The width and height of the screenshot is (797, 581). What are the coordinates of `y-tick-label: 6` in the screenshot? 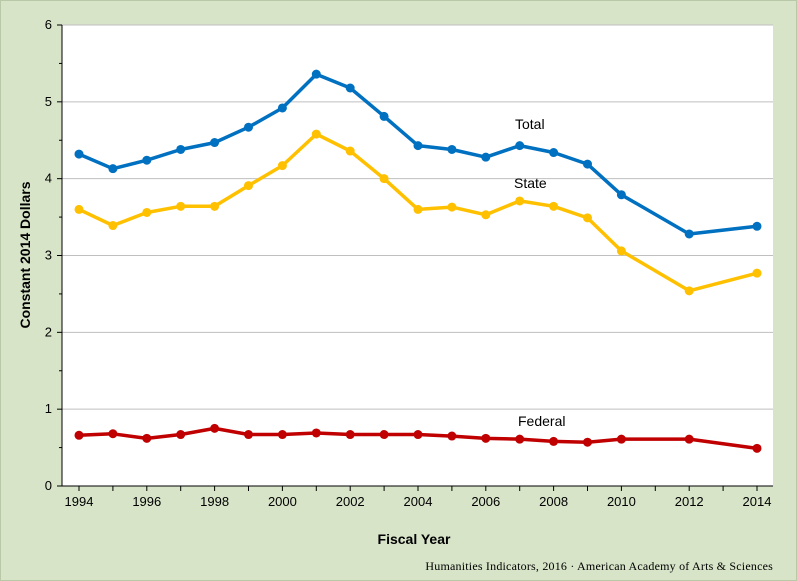 It's located at (48, 24).